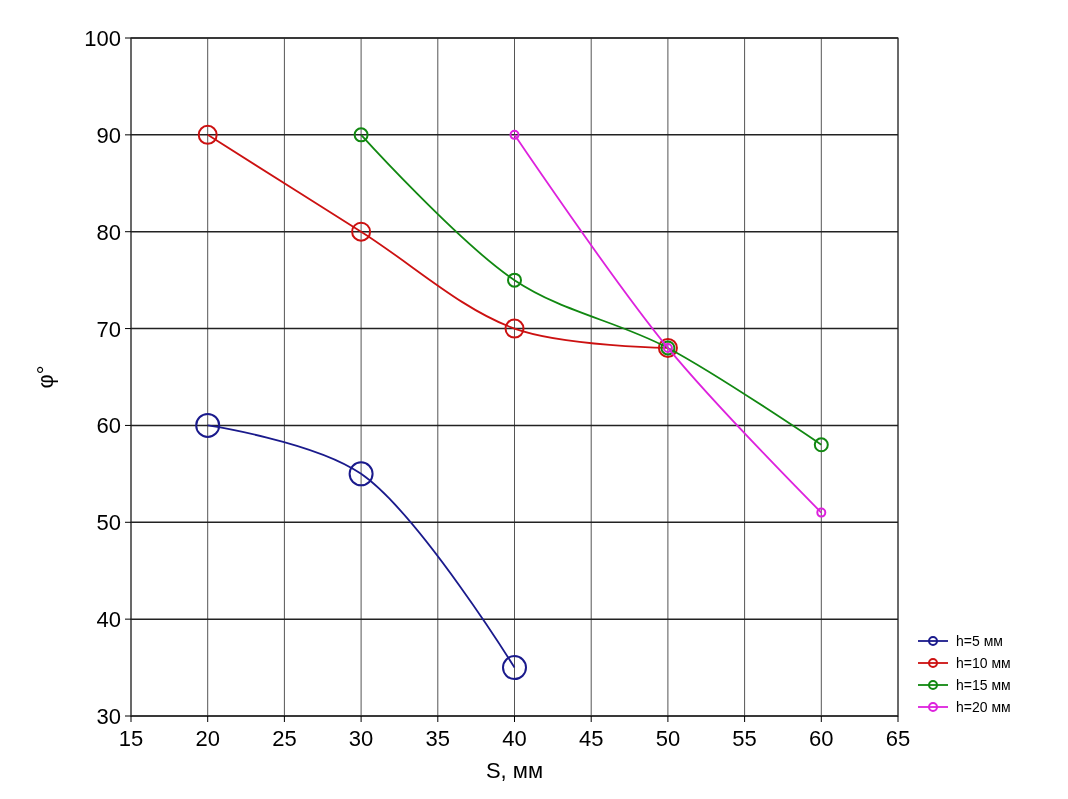 This screenshot has height=799, width=1068. Describe the element at coordinates (108, 716) in the screenshot. I see `y-tick-label: 30` at that location.